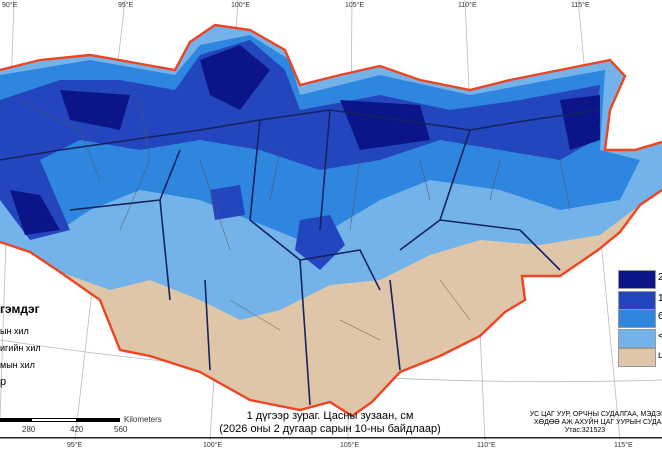 This screenshot has width=662, height=454. I want to click on legend-label: 11, so click(660, 298).